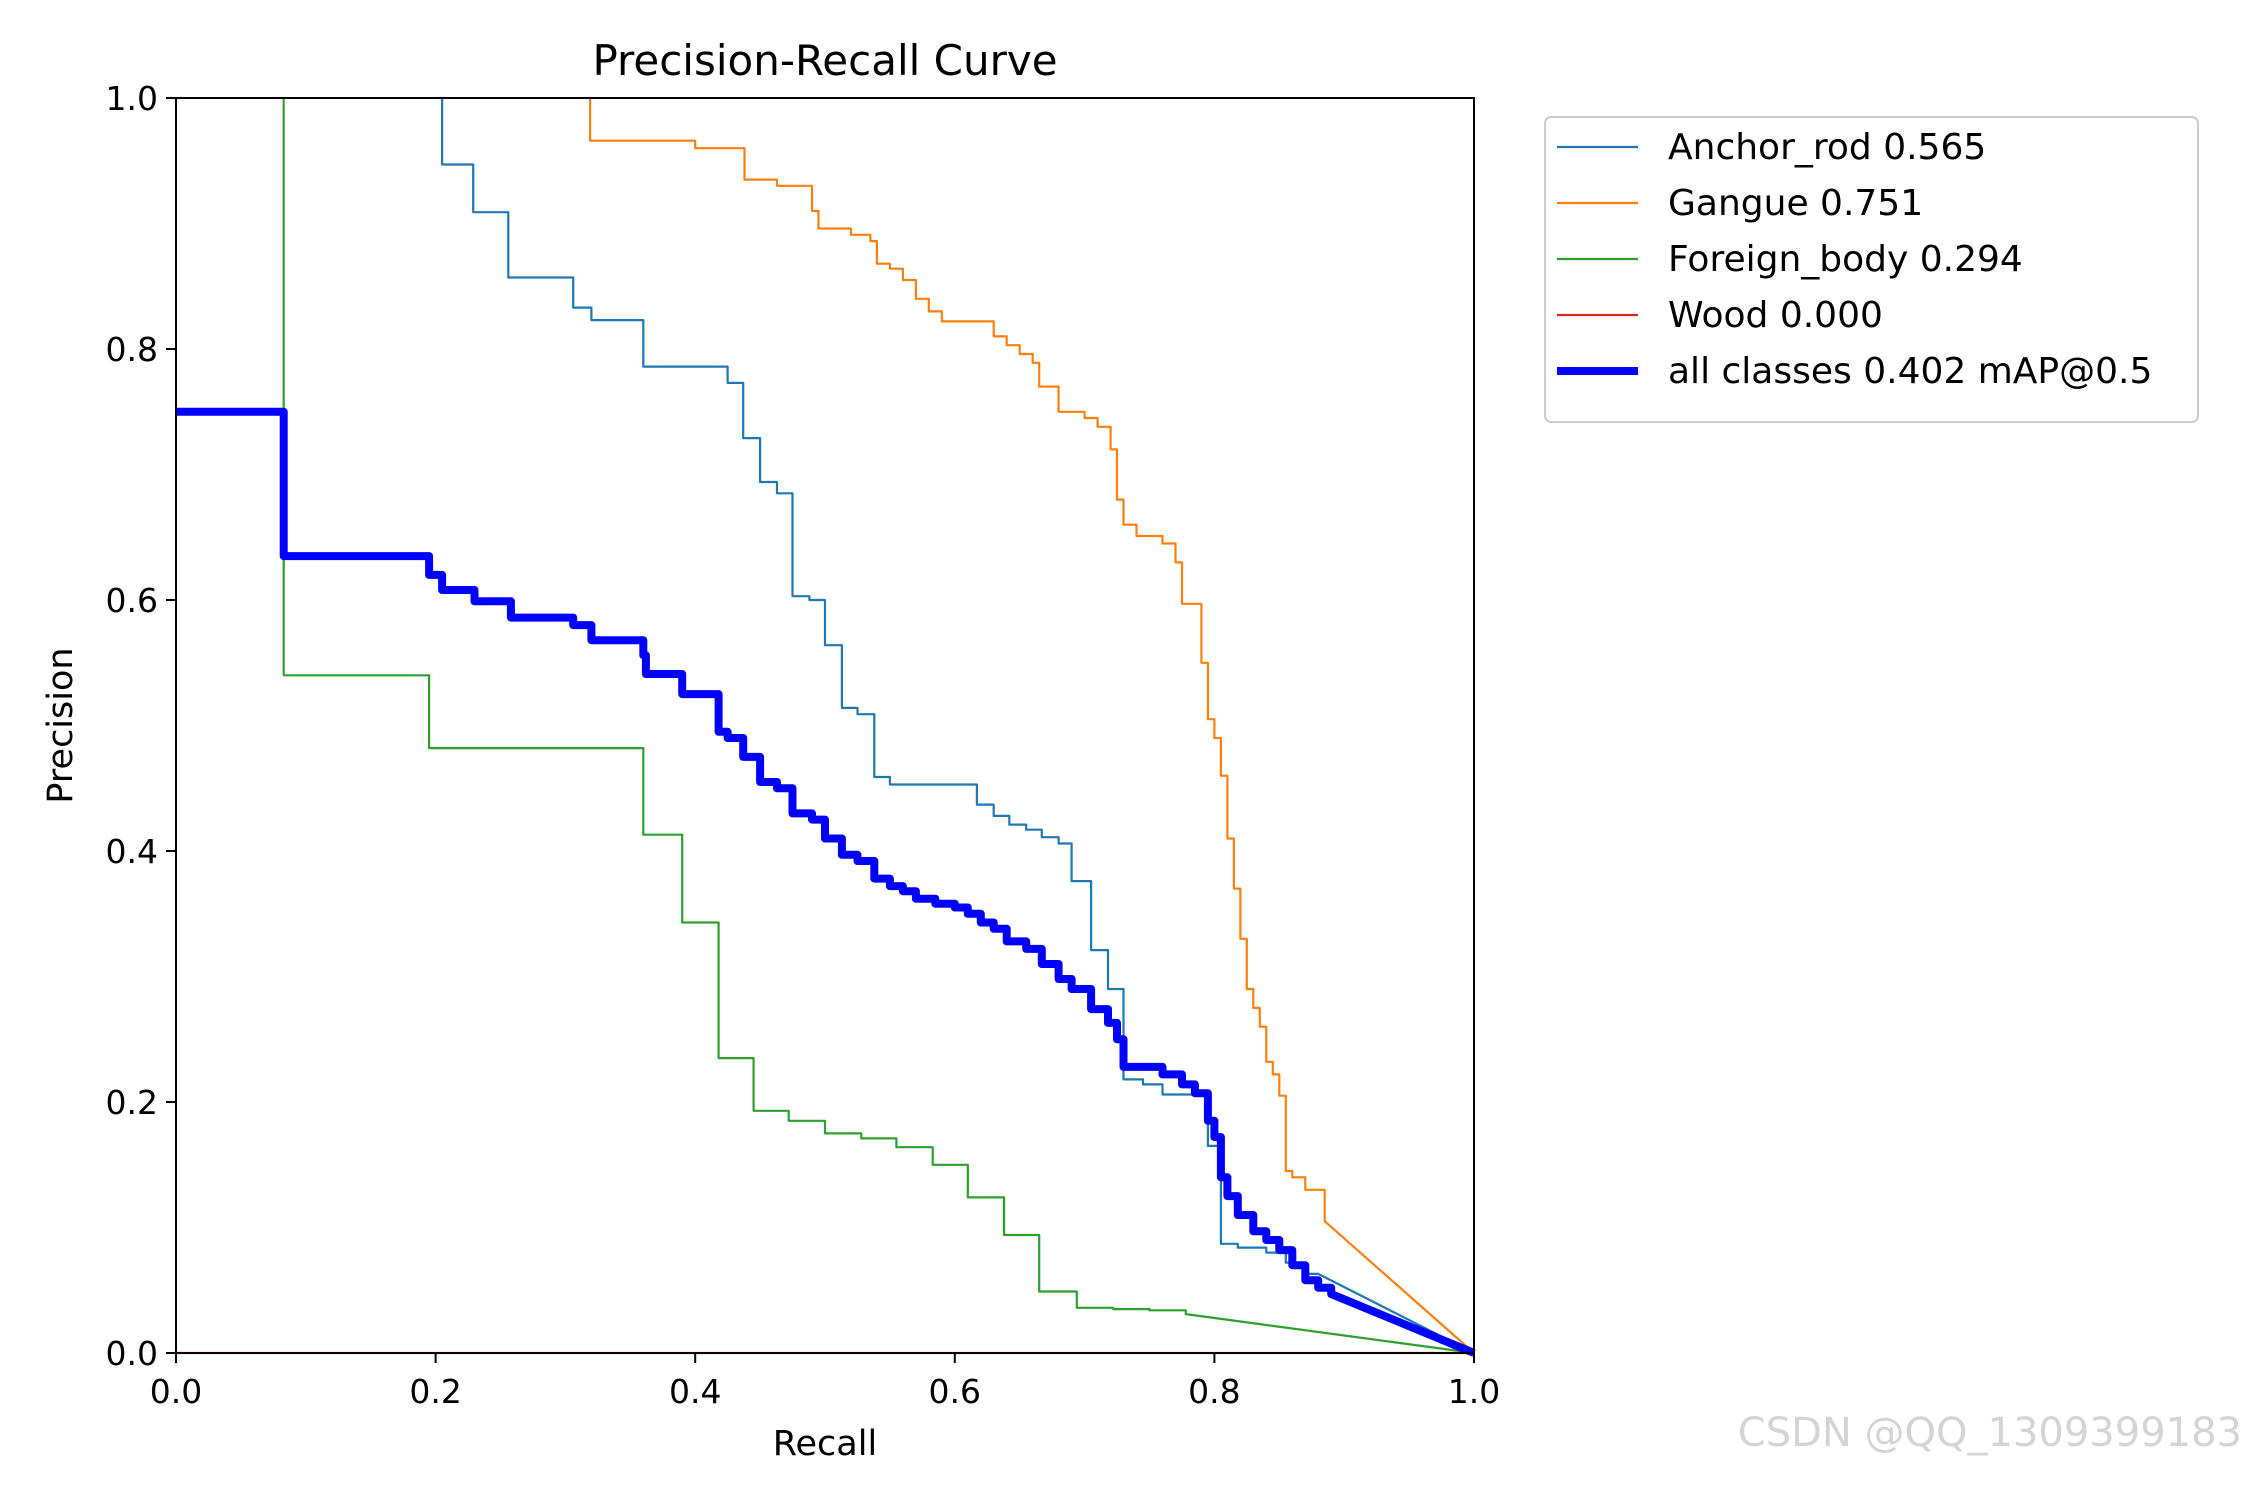  What do you see at coordinates (1474, 1391) in the screenshot?
I see `x-tick-label: 1.0` at bounding box center [1474, 1391].